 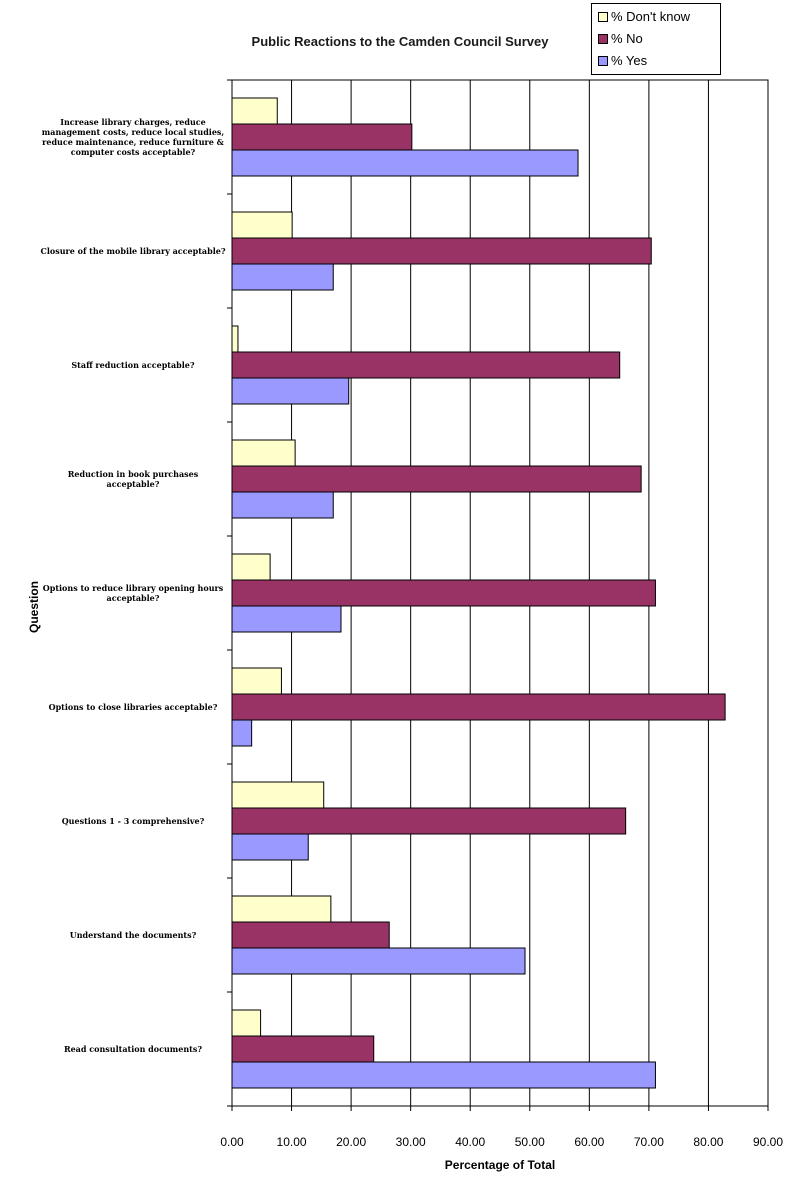 What do you see at coordinates (603, 38) in the screenshot?
I see `legend-swatch-no` at bounding box center [603, 38].